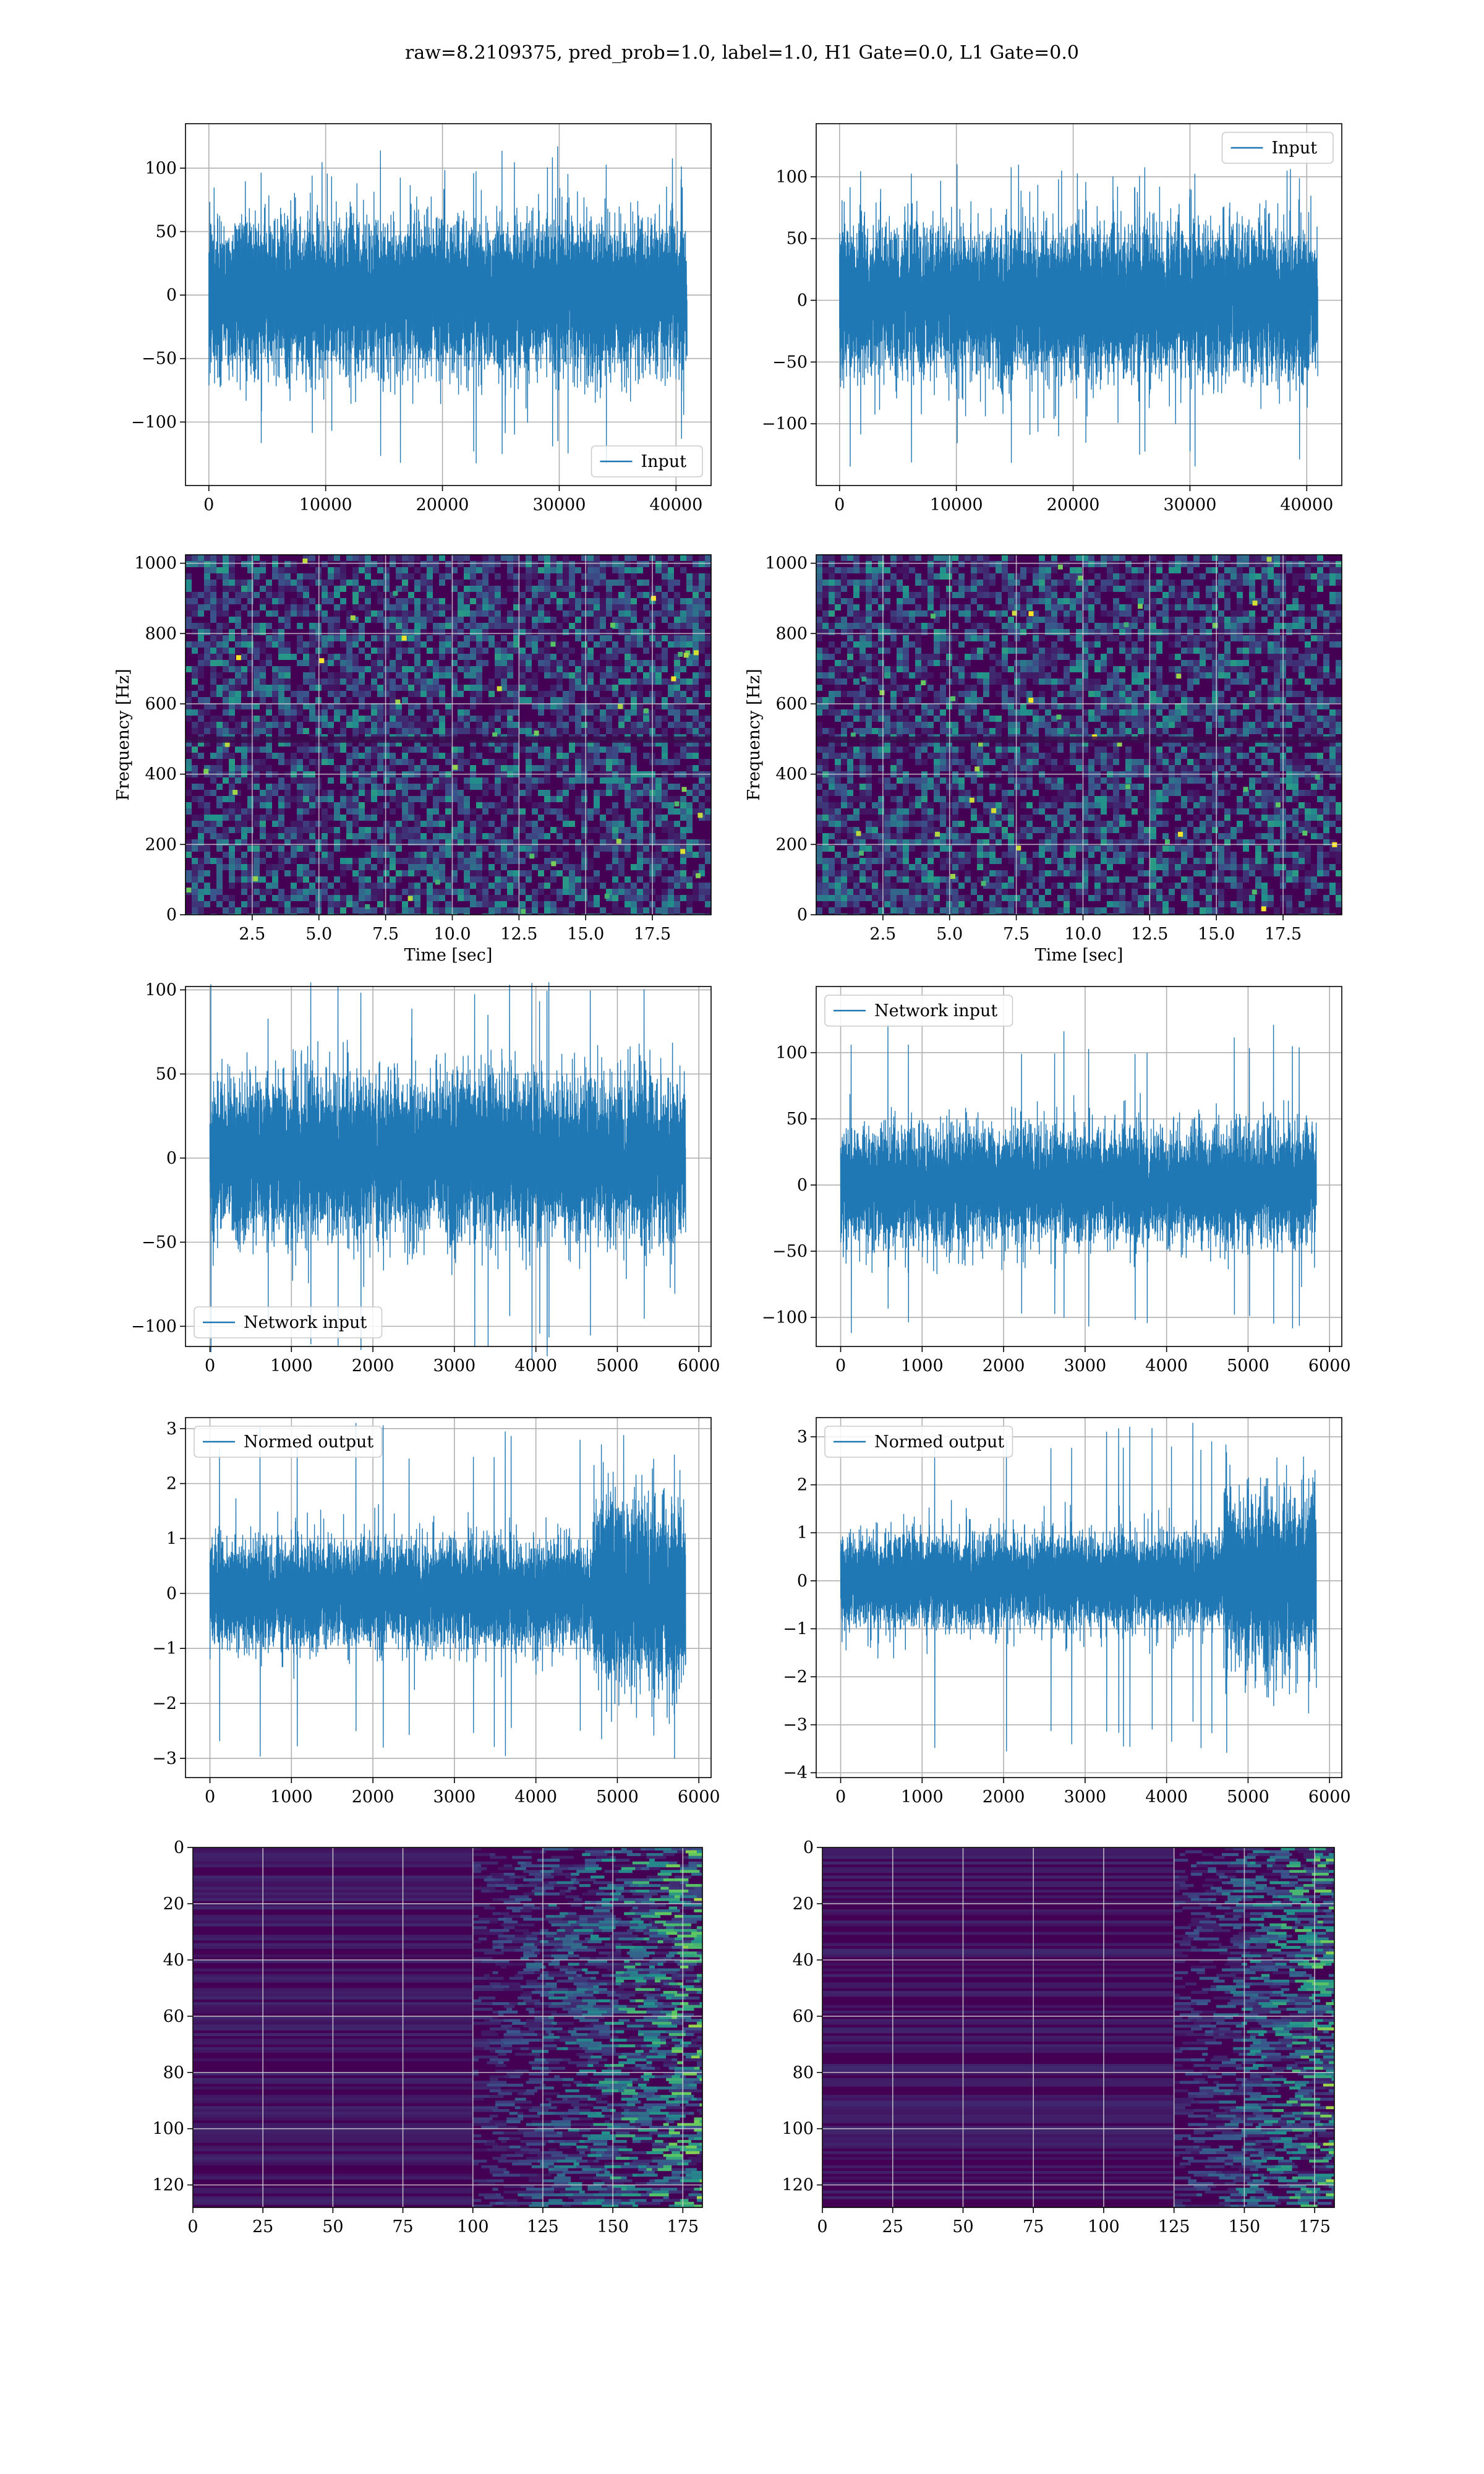 This screenshot has width=1484, height=2474. What do you see at coordinates (448, 735) in the screenshot?
I see `spectrogram-cells` at bounding box center [448, 735].